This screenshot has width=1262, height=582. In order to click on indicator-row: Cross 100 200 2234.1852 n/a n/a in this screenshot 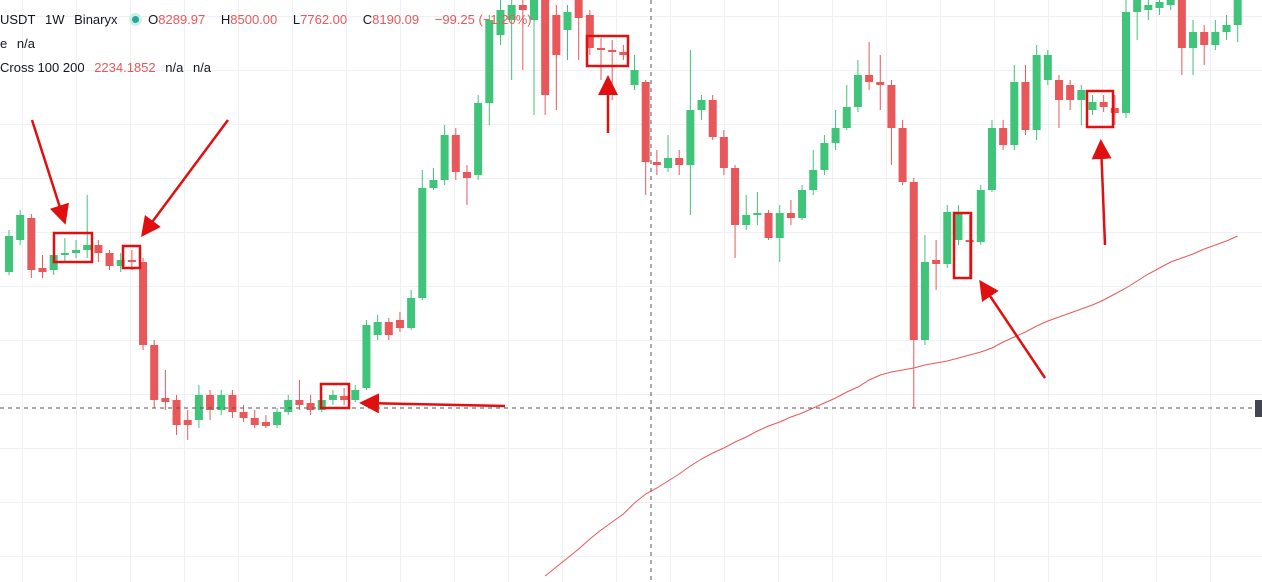, I will do `click(269, 68)`.